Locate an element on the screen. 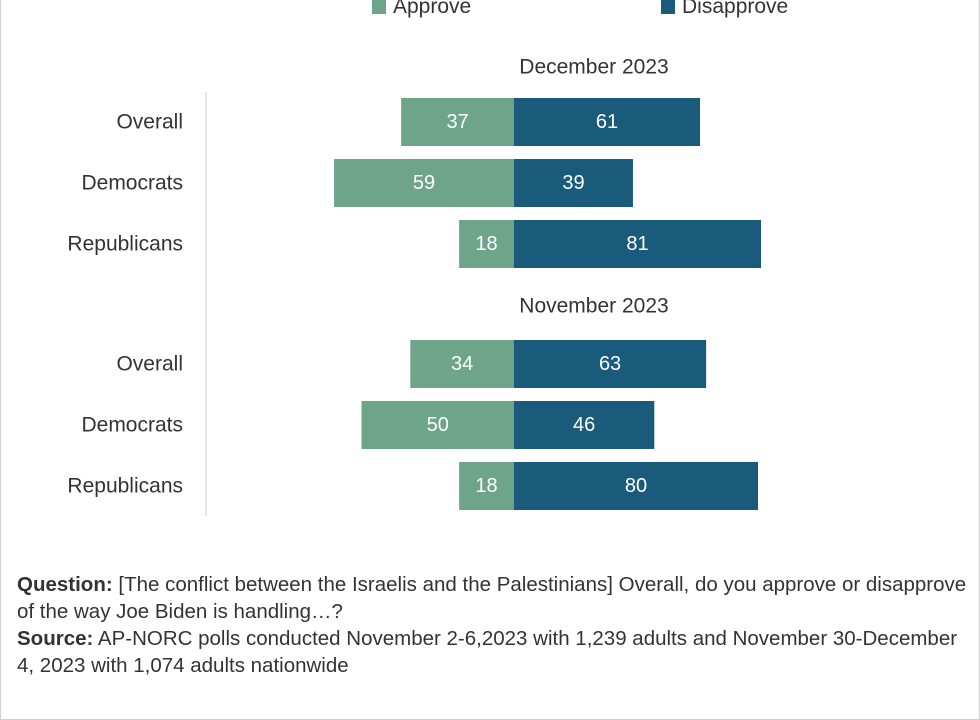 The width and height of the screenshot is (980, 720). data-label-disapprove: 80 is located at coordinates (636, 486).